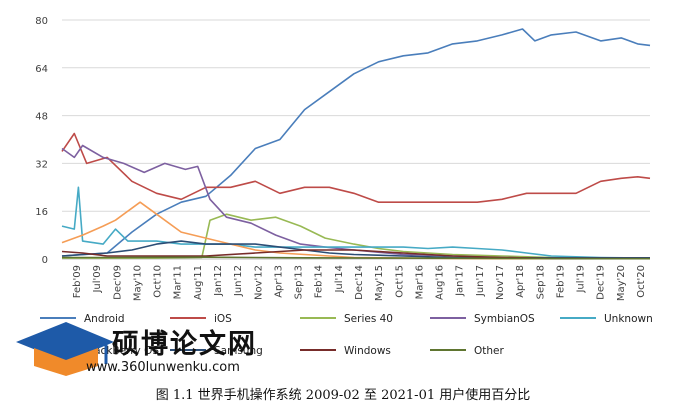 Image resolution: width=686 pixels, height=407 pixels. Describe the element at coordinates (41, 164) in the screenshot. I see `y-tick-label: 32` at that location.